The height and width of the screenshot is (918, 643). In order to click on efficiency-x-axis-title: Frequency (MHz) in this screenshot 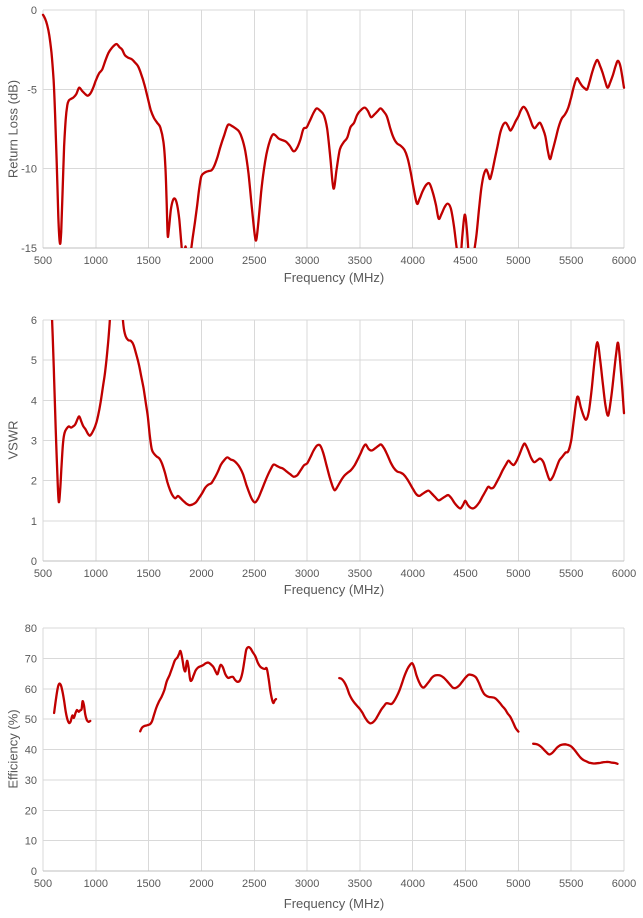, I will do `click(334, 903)`.